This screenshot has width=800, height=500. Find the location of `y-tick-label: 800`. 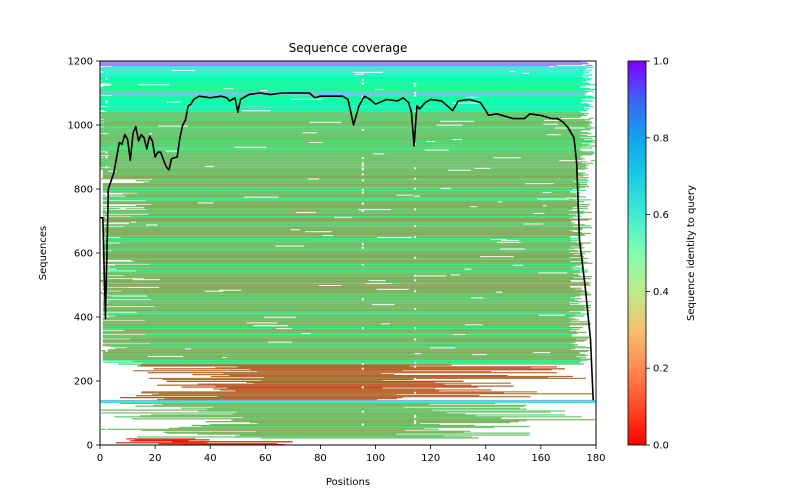

y-tick-label: 800 is located at coordinates (83, 190).